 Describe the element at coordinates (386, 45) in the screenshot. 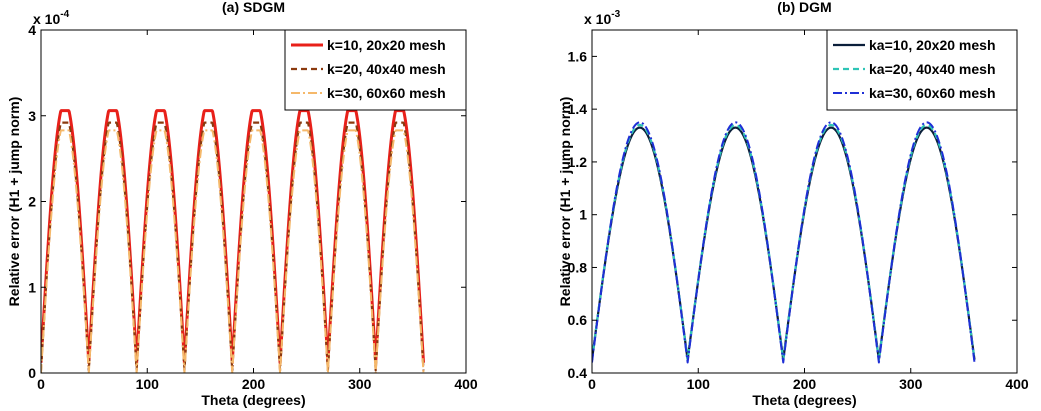

I see `legend-label-1: k=10, 20x20 mesh` at that location.